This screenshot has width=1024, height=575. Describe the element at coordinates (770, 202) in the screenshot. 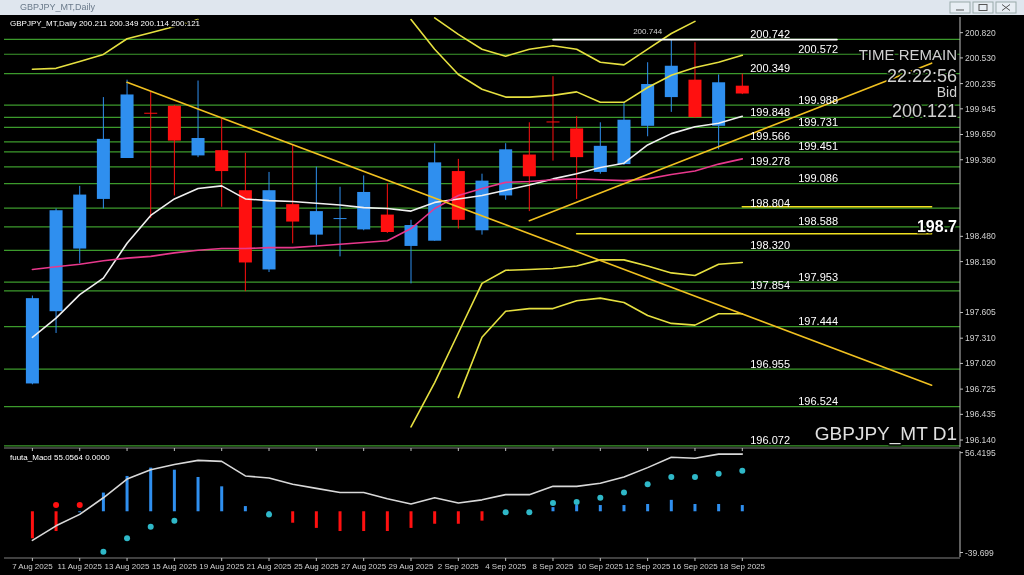

I see `ref-line-label: 198.804` at that location.